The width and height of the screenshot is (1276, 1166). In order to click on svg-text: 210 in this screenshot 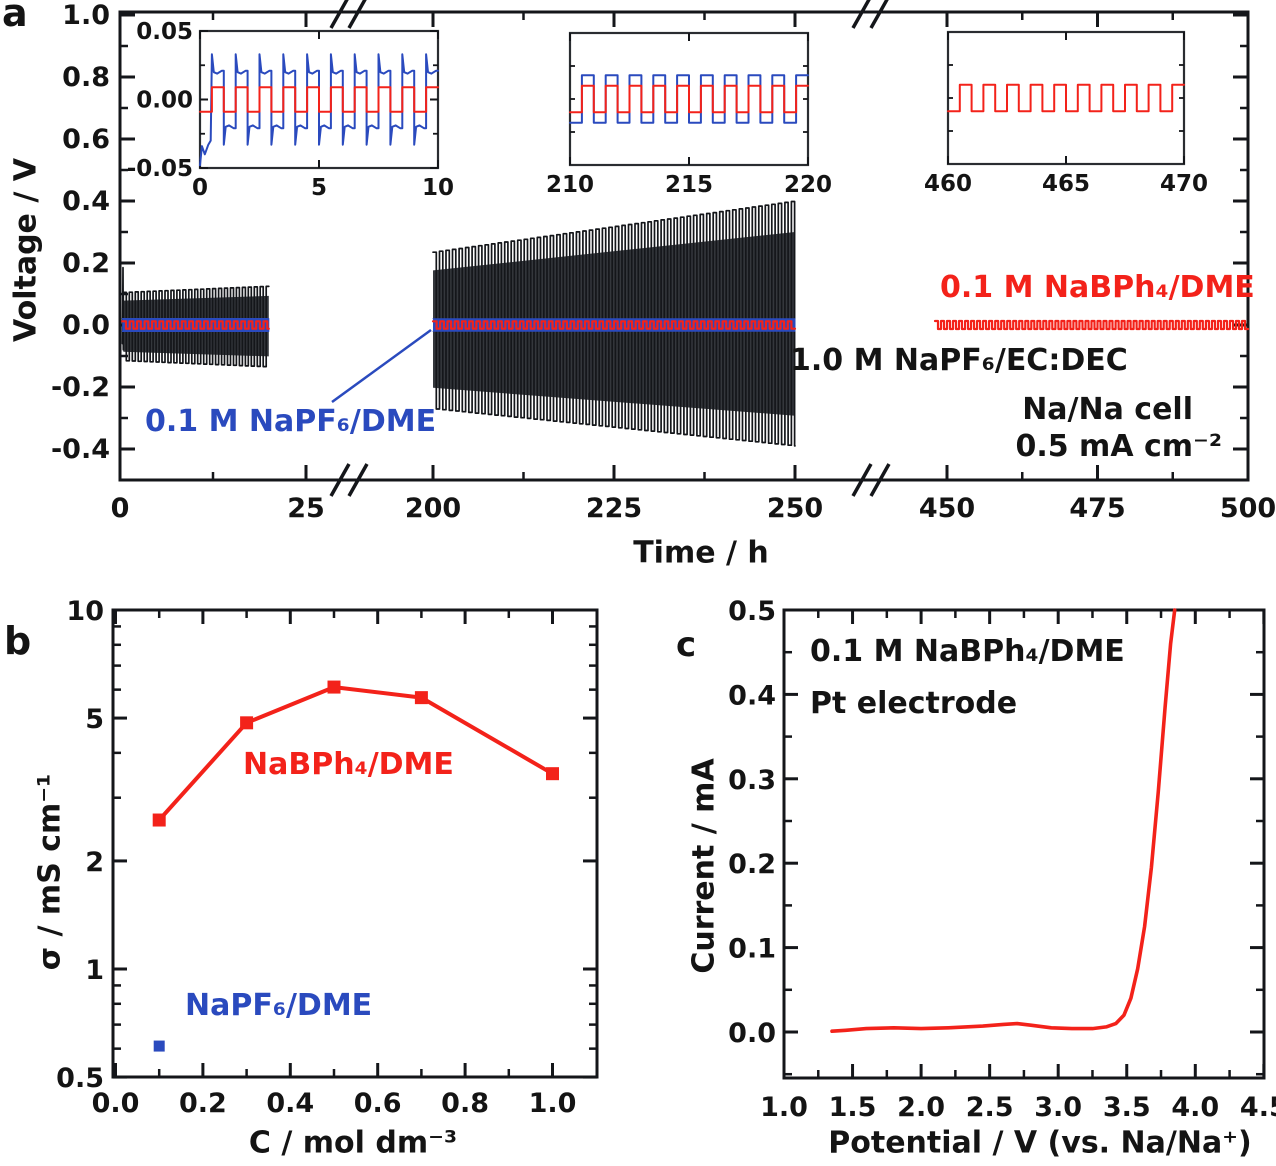, I will do `click(570, 185)`.